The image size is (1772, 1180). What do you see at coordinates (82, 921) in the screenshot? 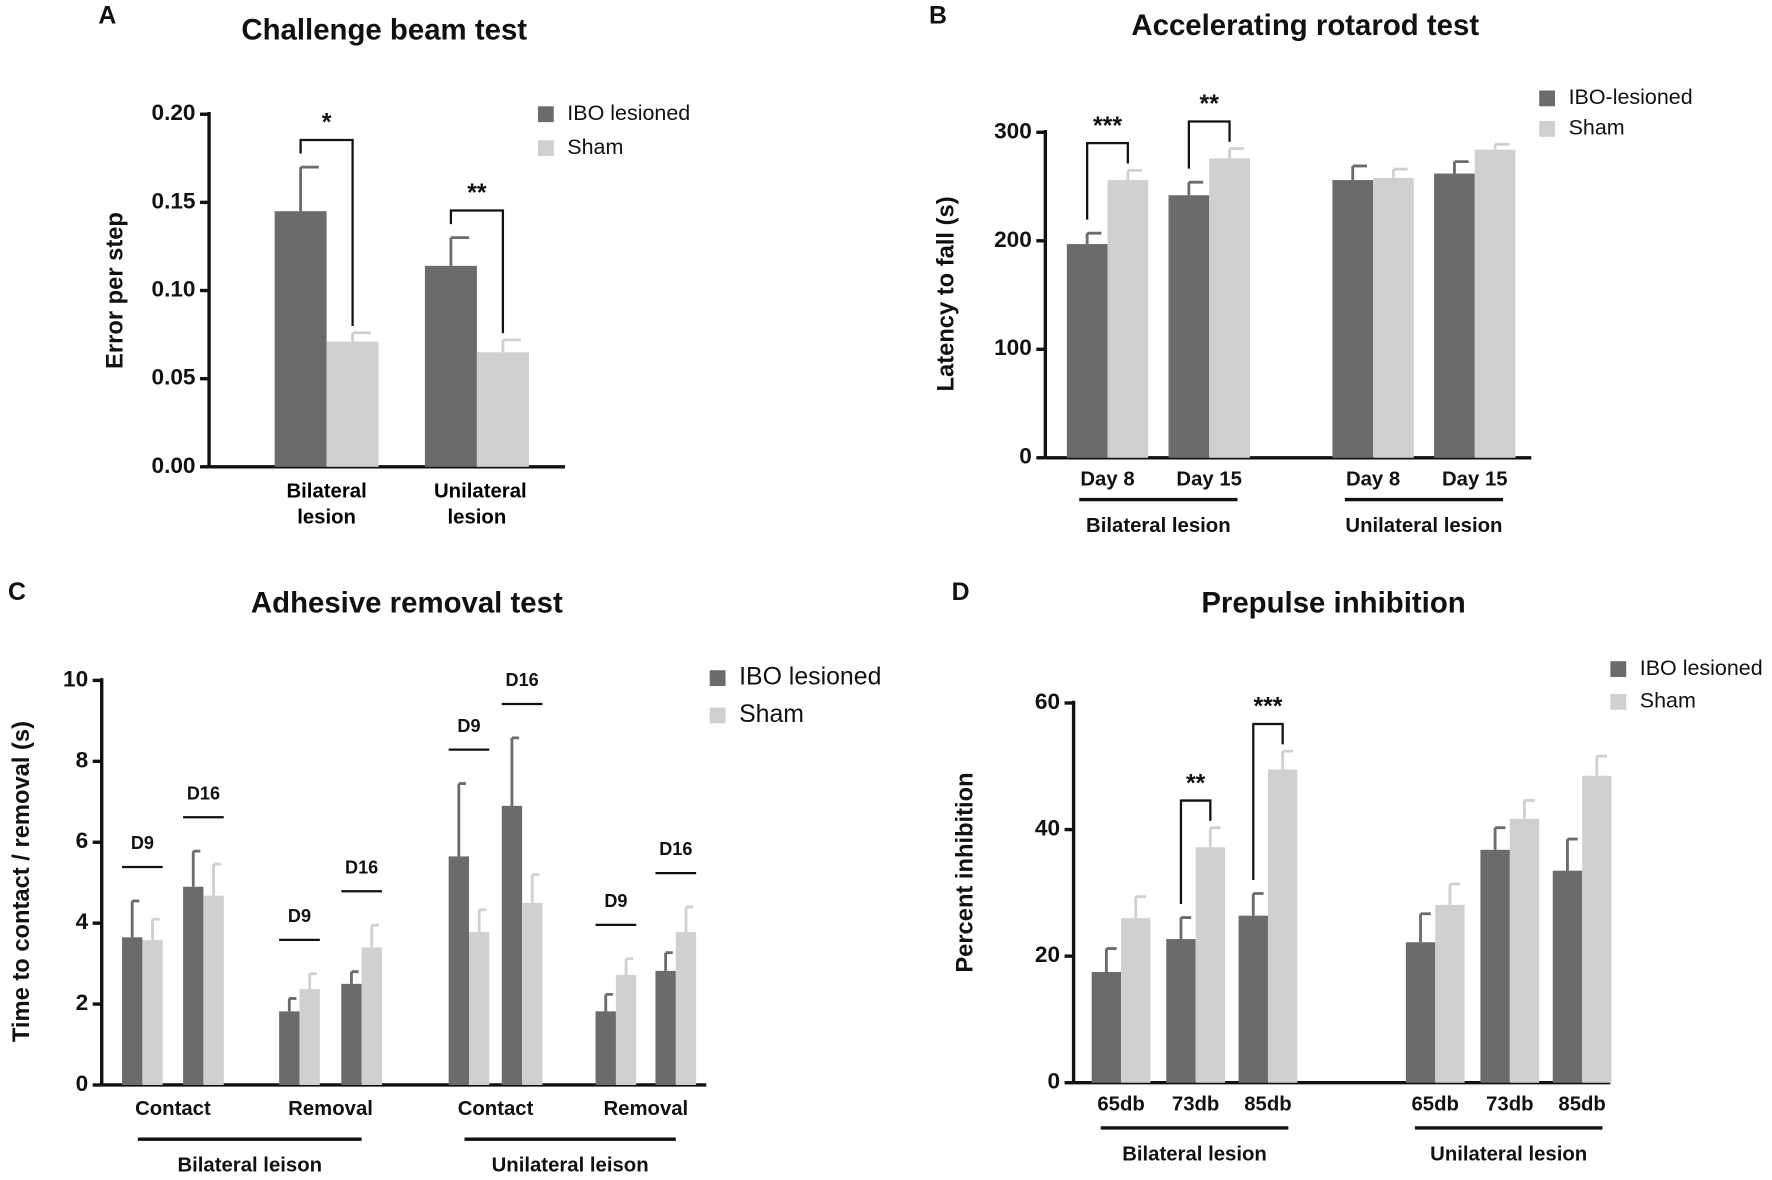
I see `y-tick-label: 4` at bounding box center [82, 921].